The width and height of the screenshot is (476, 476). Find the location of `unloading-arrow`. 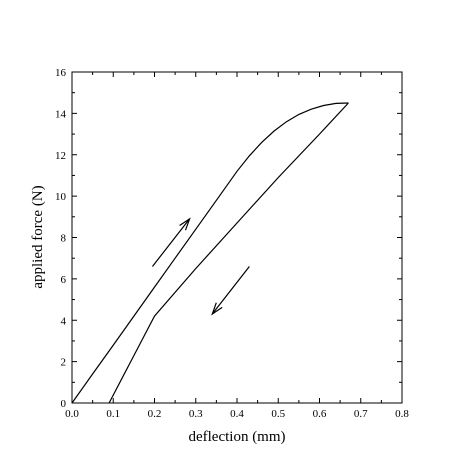

unloading-arrow is located at coordinates (230, 291).